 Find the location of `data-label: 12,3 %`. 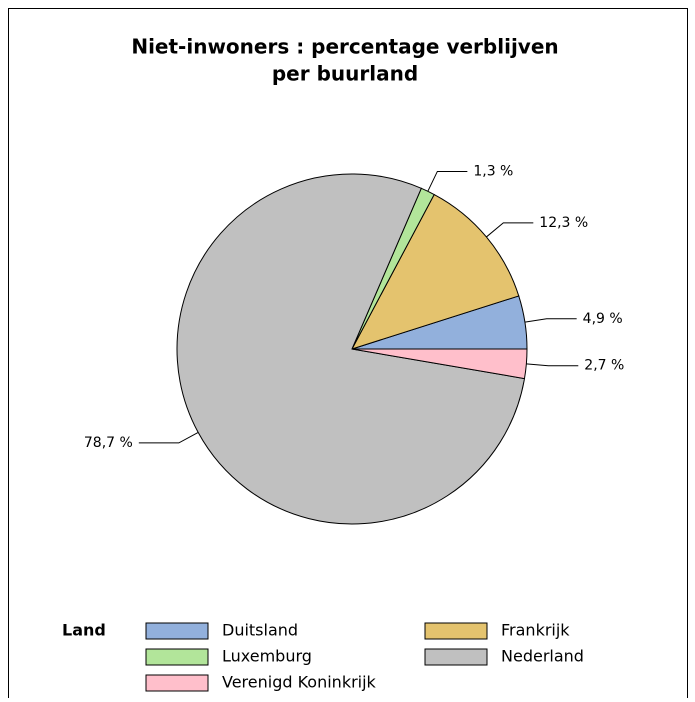

data-label: 12,3 % is located at coordinates (563, 223).